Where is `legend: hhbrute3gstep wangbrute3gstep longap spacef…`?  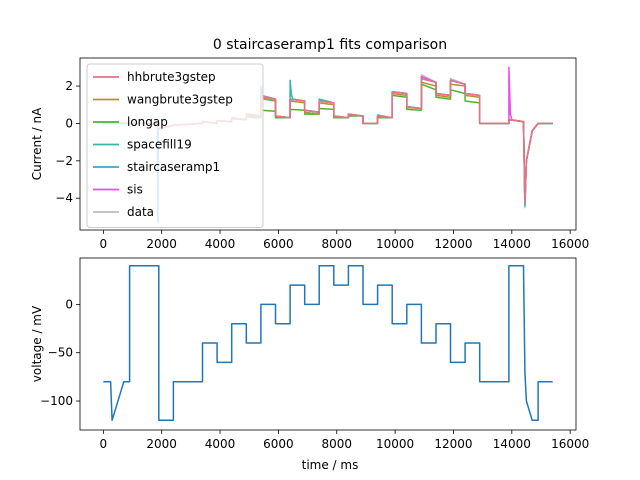
legend: hhbrute3gstep wangbrute3gstep longap spacef… is located at coordinates (175, 145).